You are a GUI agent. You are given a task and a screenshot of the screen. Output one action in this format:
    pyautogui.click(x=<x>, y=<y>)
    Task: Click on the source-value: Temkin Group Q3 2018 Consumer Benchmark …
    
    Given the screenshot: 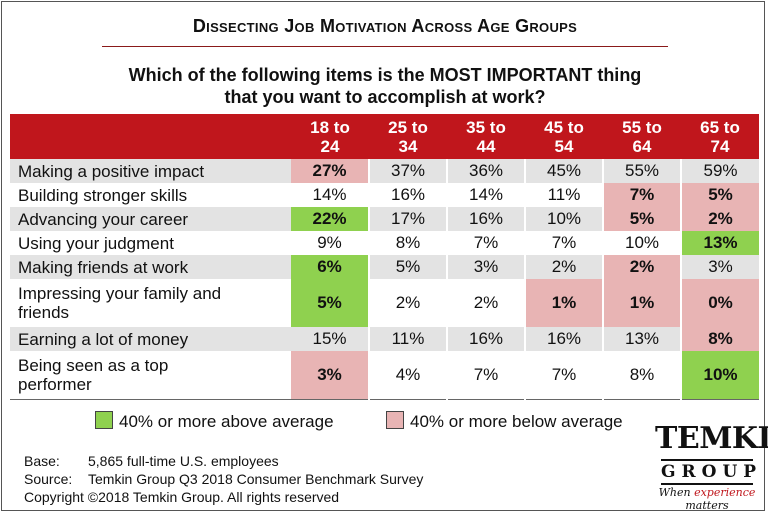 What is the action you would take?
    pyautogui.click(x=256, y=479)
    